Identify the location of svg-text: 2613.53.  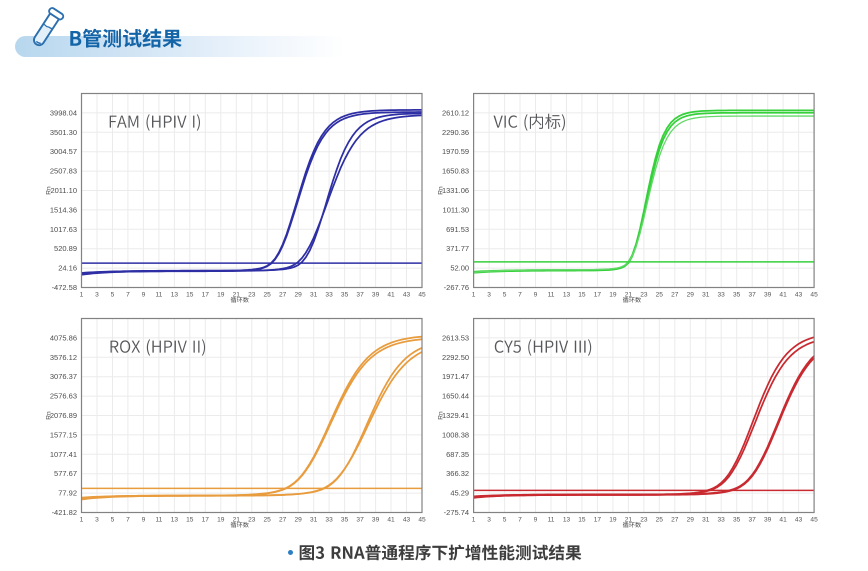
(455, 337).